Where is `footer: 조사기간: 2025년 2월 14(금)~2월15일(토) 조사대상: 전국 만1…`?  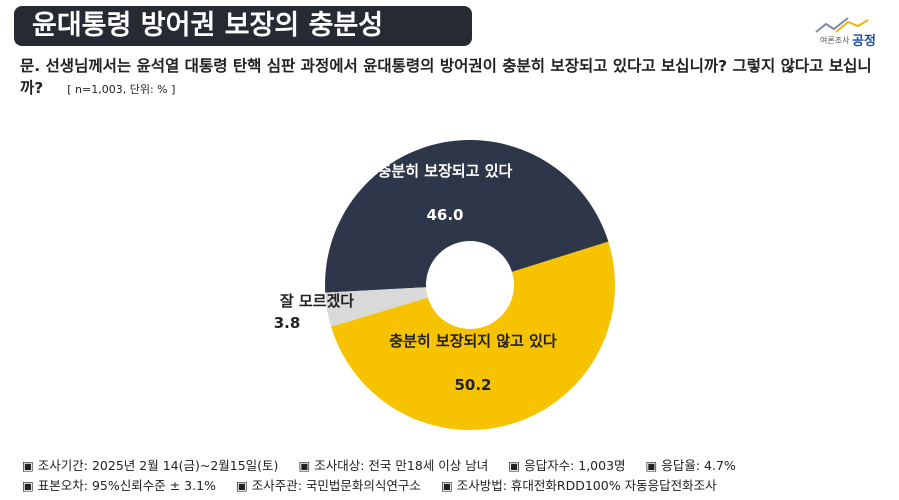
footer: 조사기간: 2025년 2월 14(금)~2월15일(토) 조사대상: 전국 만1… is located at coordinates (389, 476).